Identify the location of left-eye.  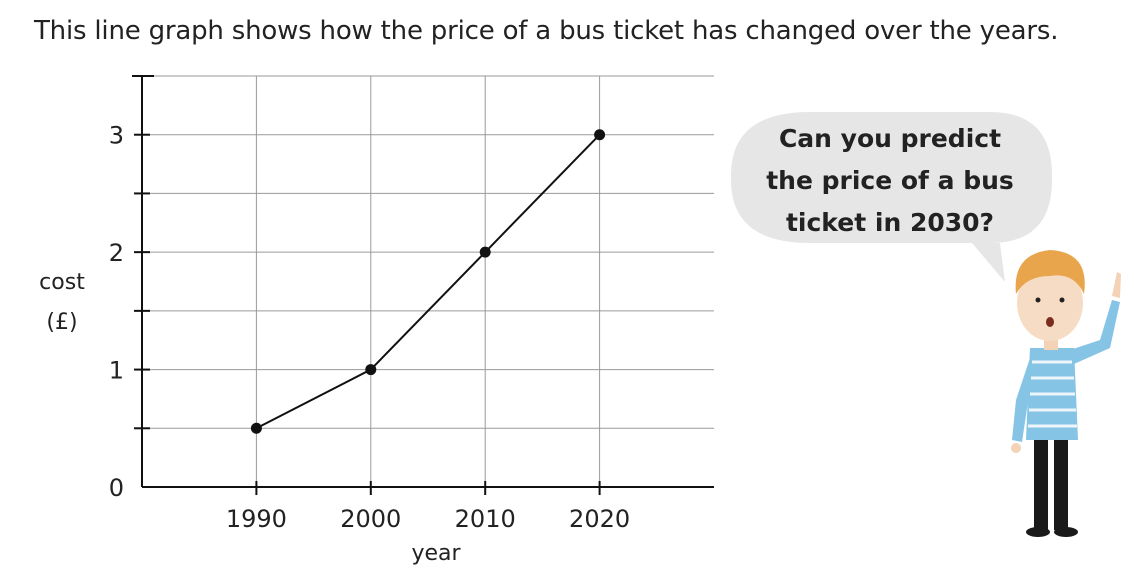
(1038, 300).